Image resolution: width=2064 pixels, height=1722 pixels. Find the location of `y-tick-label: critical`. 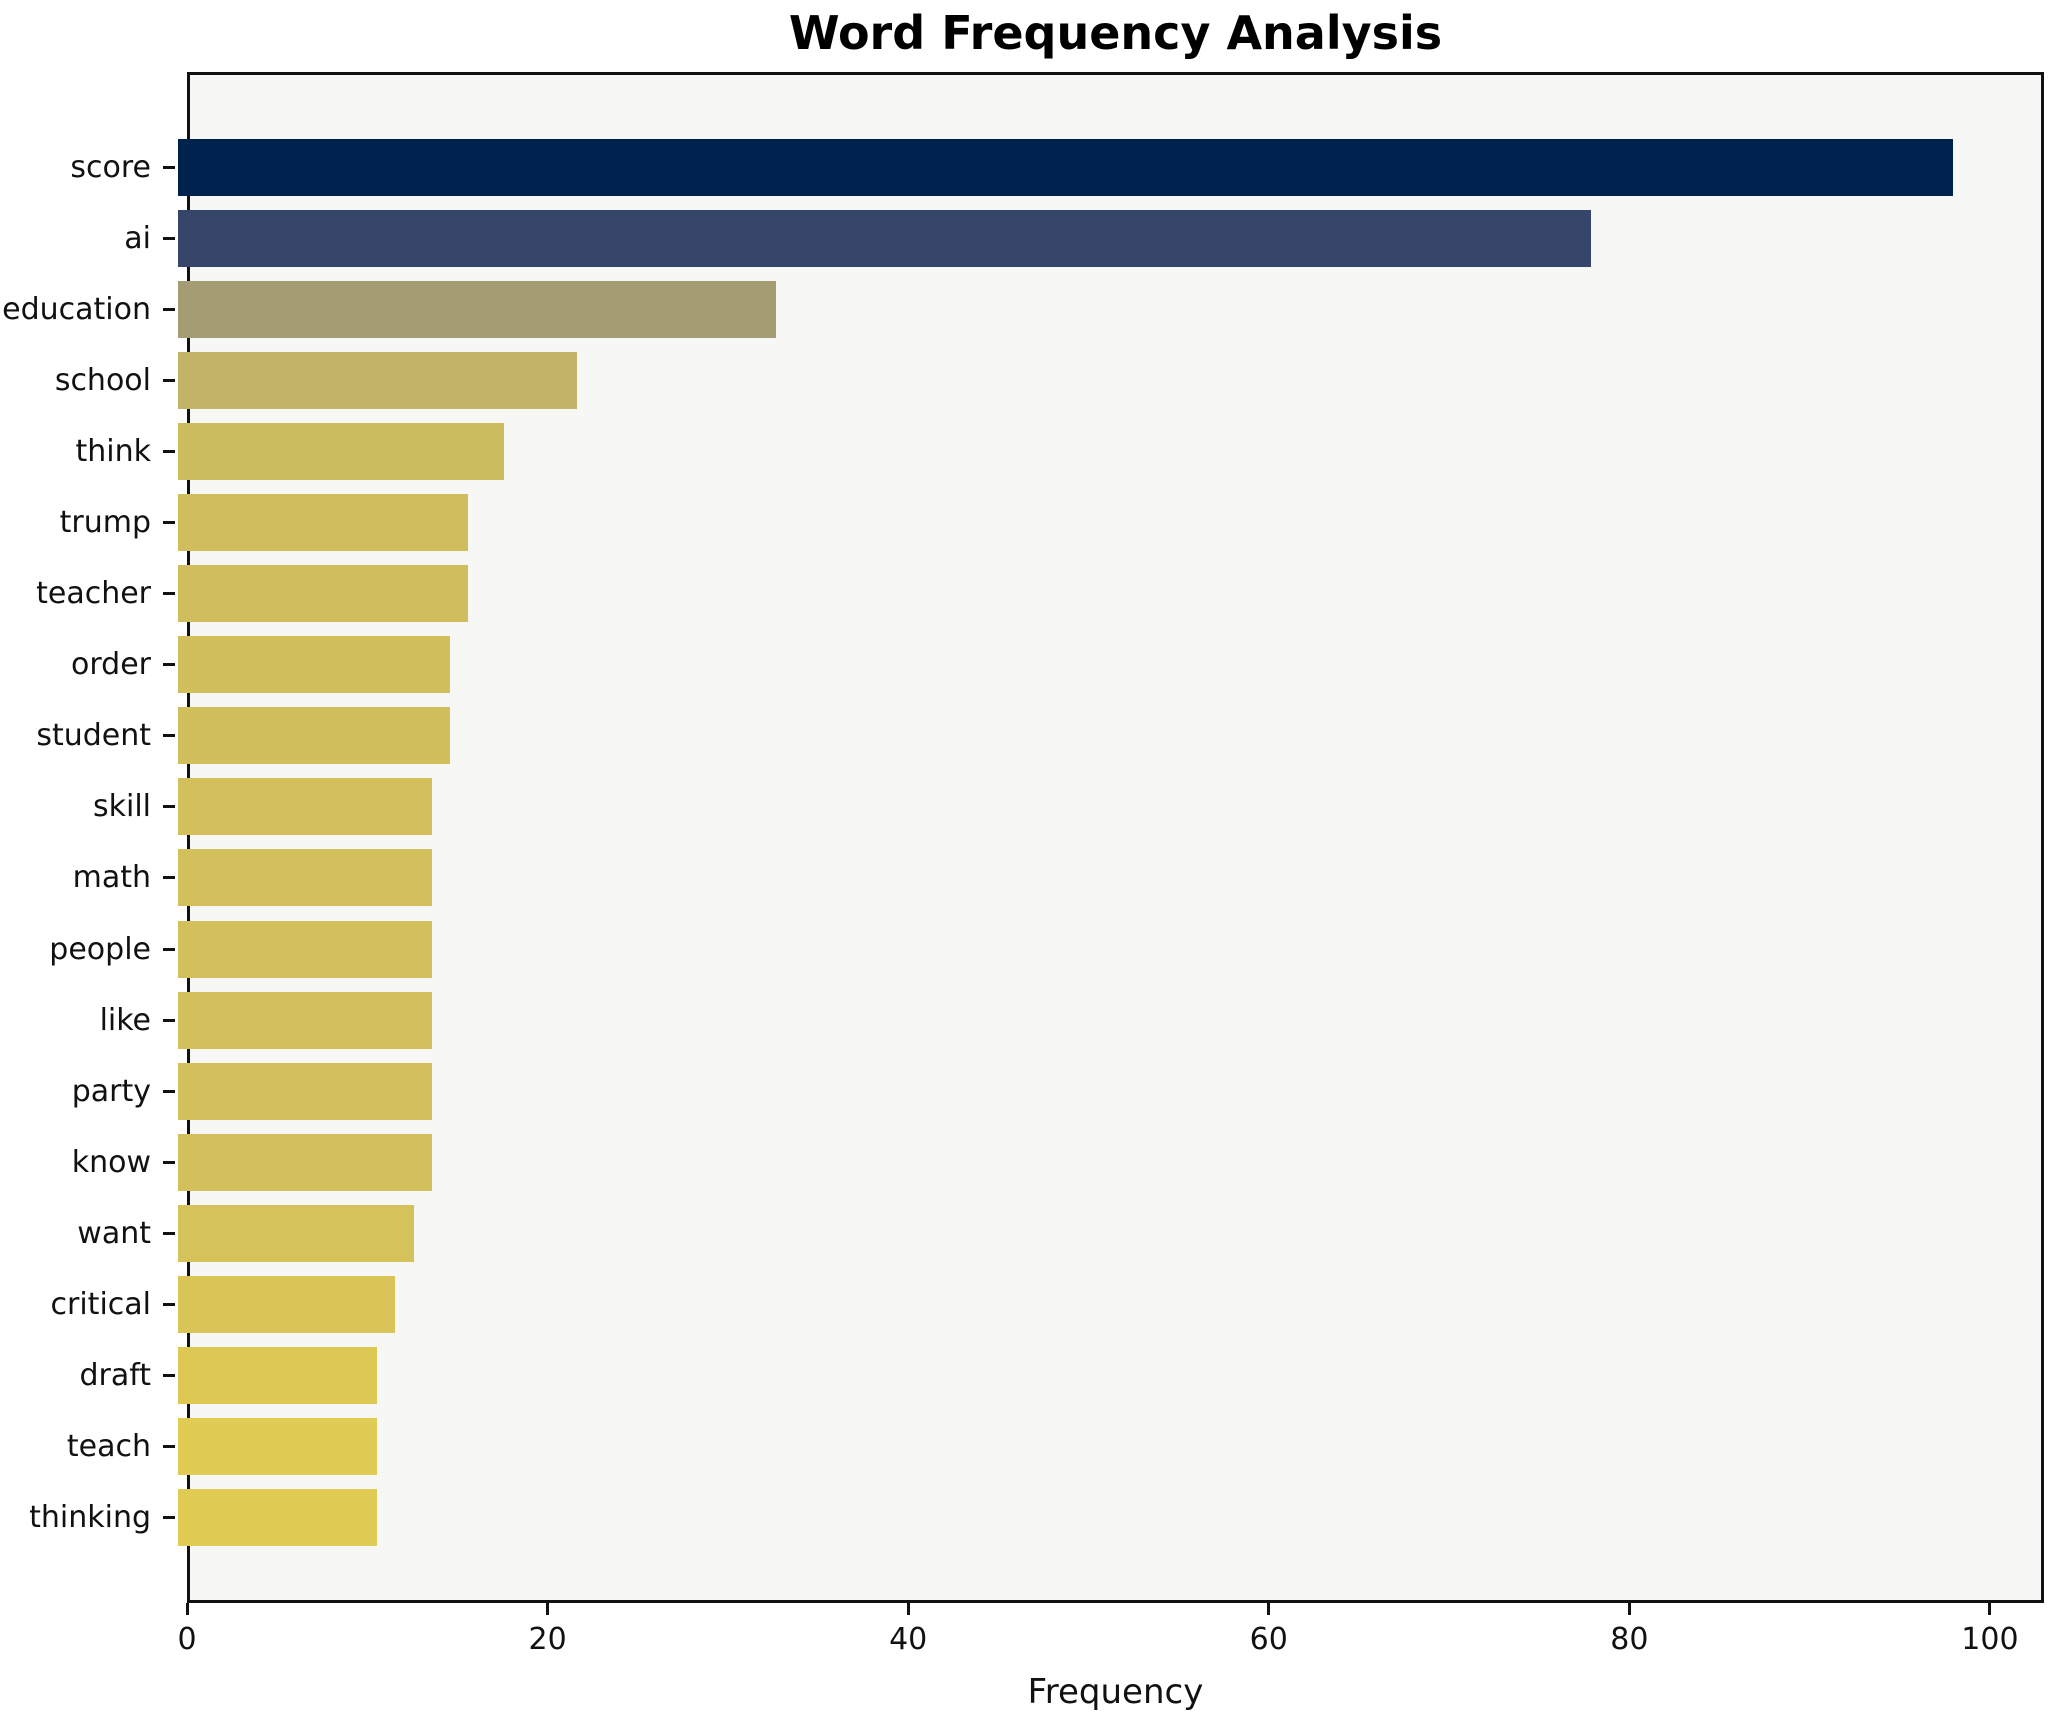

y-tick-label: critical is located at coordinates (100, 1304).